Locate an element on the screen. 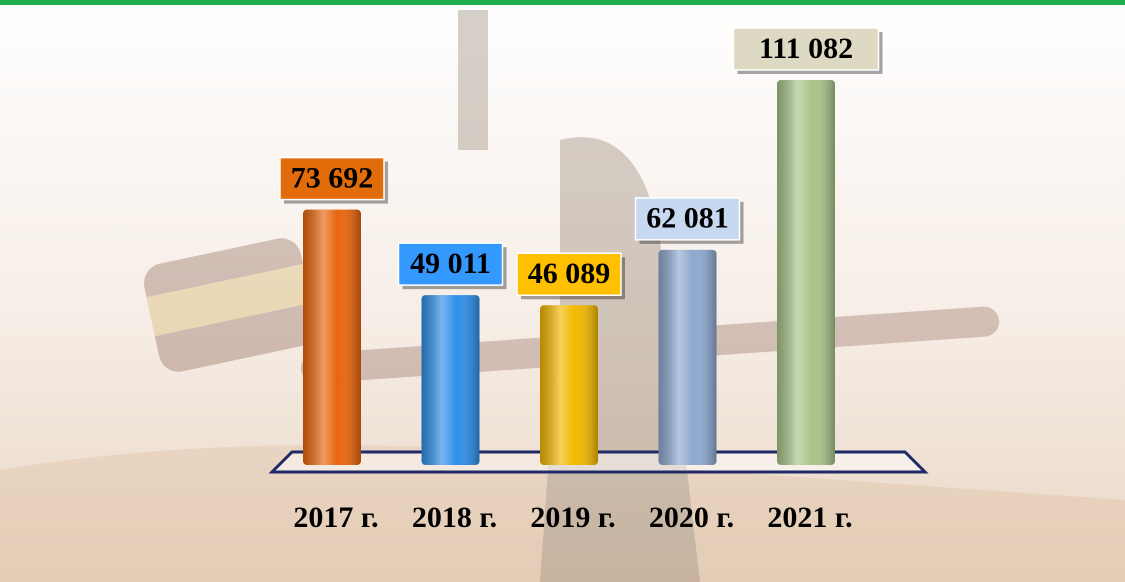 This screenshot has height=582, width=1125. top-border is located at coordinates (562, 2).